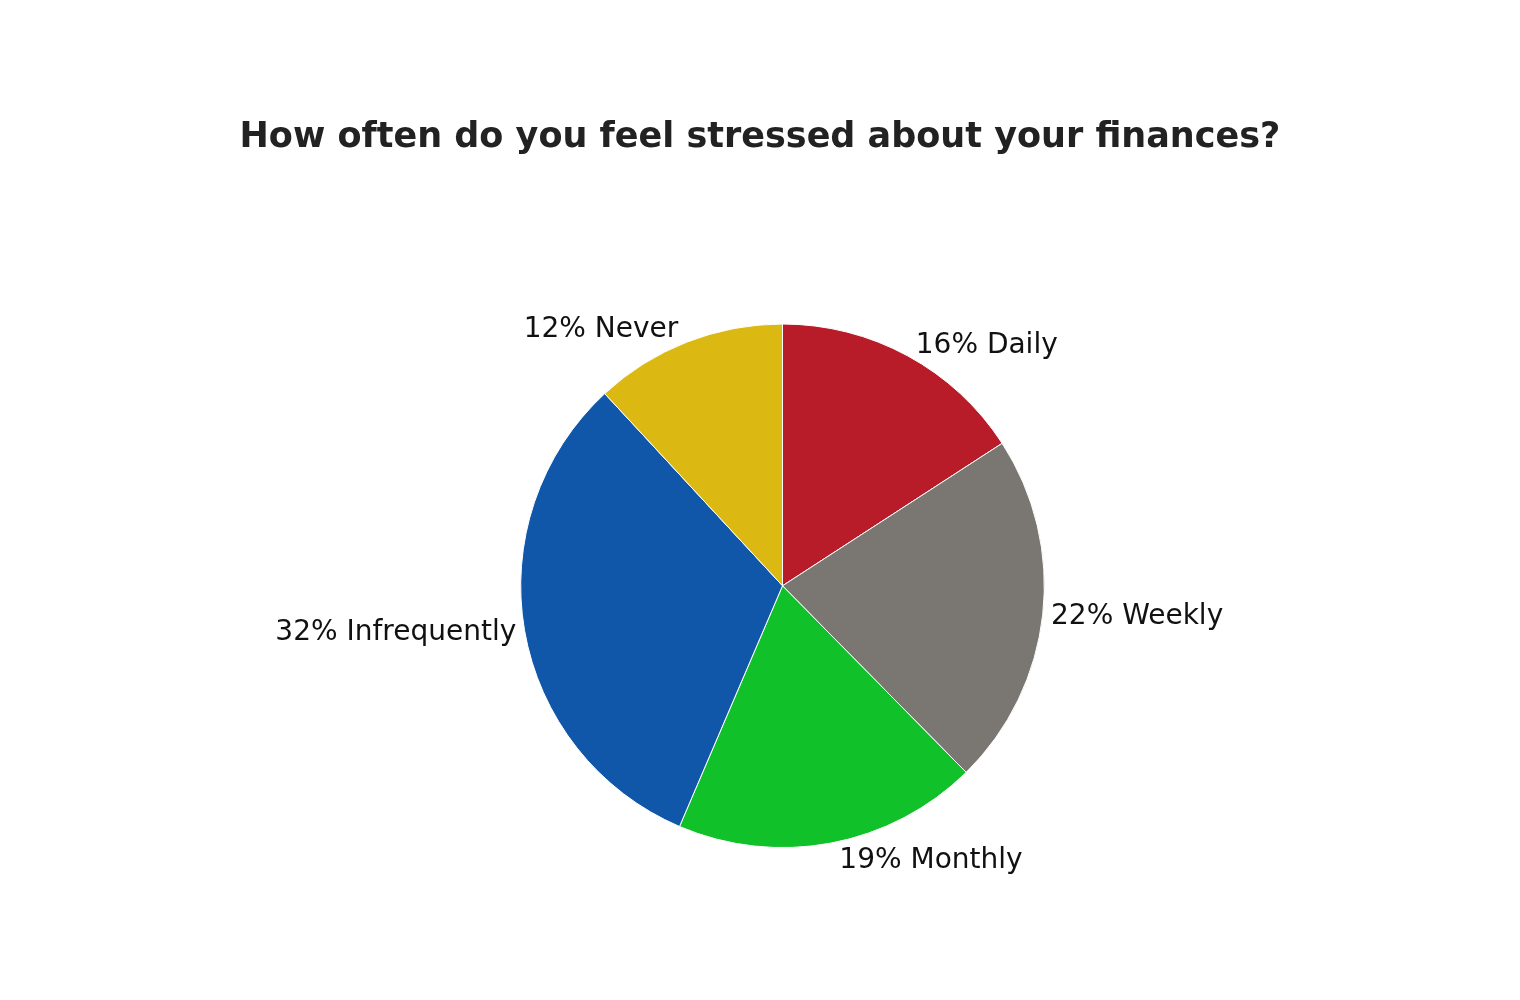 The height and width of the screenshot is (1000, 1520). I want to click on slice-label: 16% Daily, so click(986, 343).